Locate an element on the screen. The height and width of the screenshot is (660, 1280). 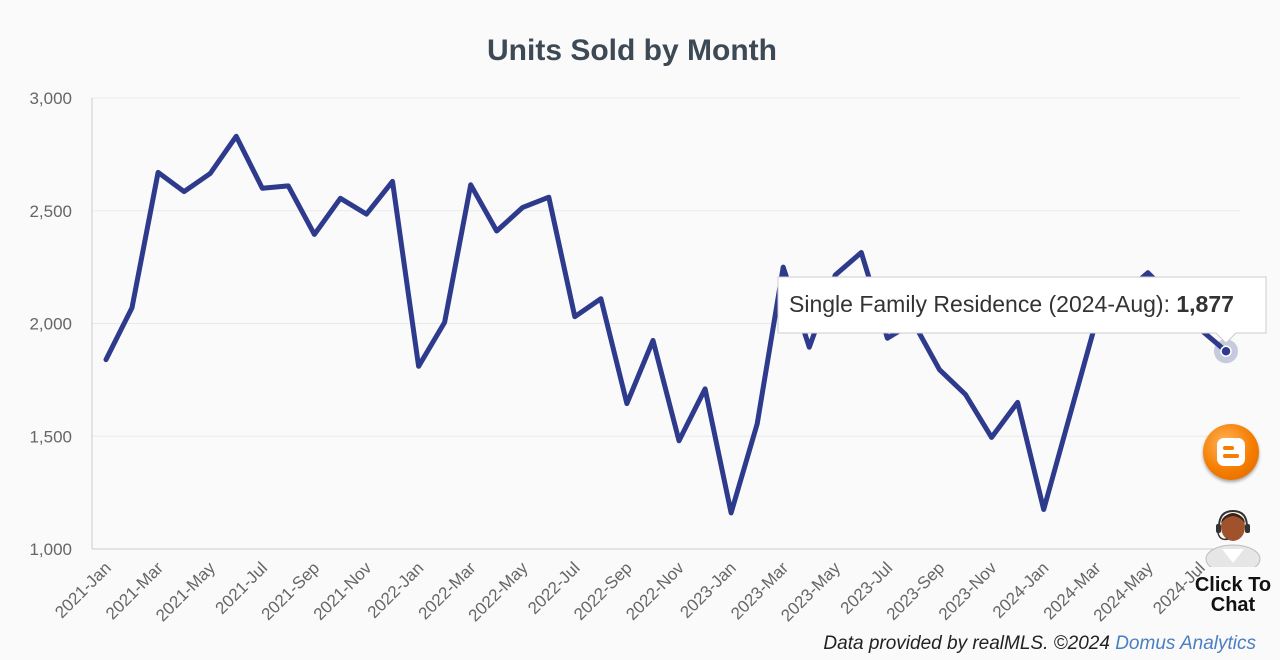
y-tick-label: 1,500 is located at coordinates (50, 436).